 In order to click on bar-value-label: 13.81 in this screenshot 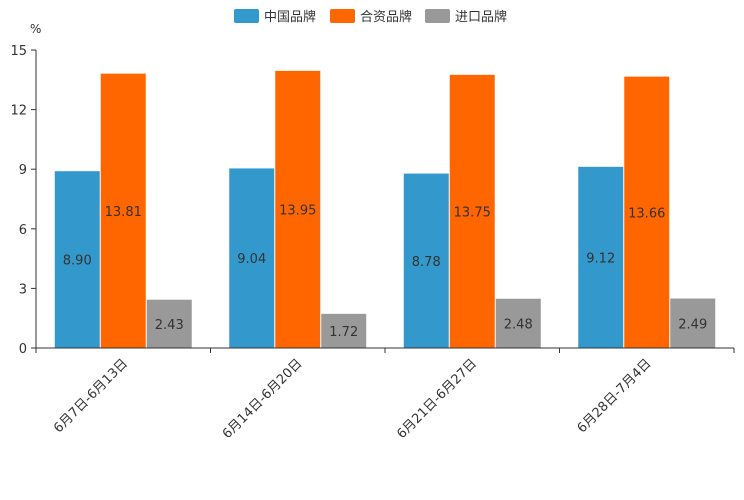, I will do `click(123, 212)`.